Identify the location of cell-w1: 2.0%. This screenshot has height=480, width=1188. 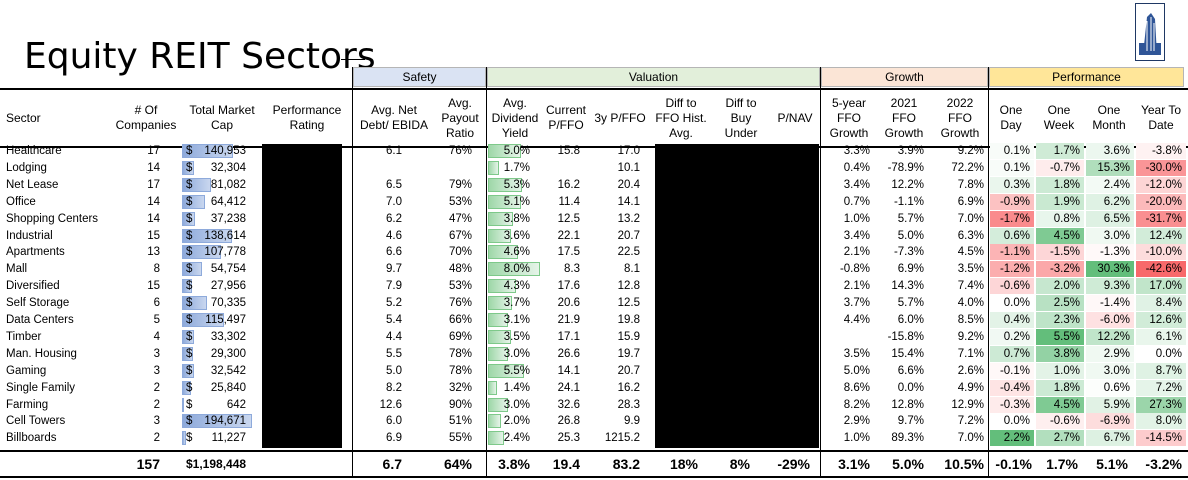
(1060, 286).